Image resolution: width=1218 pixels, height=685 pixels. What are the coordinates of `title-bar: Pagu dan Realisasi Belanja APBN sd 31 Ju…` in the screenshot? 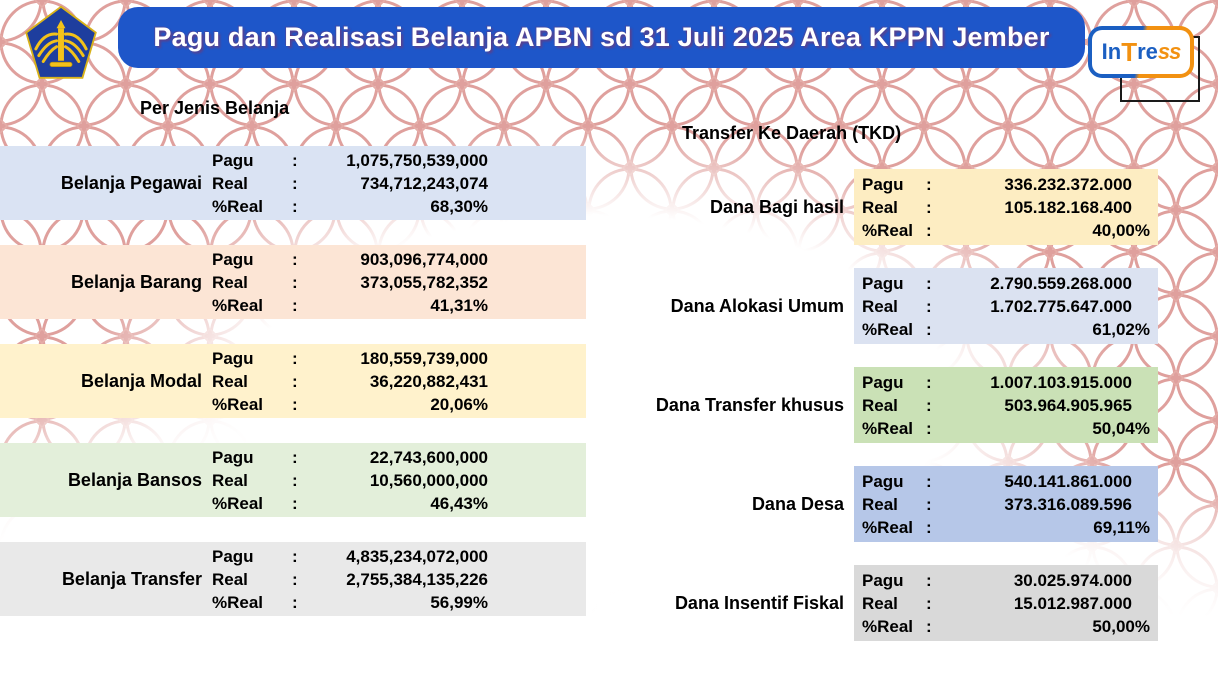 It's located at (601, 37).